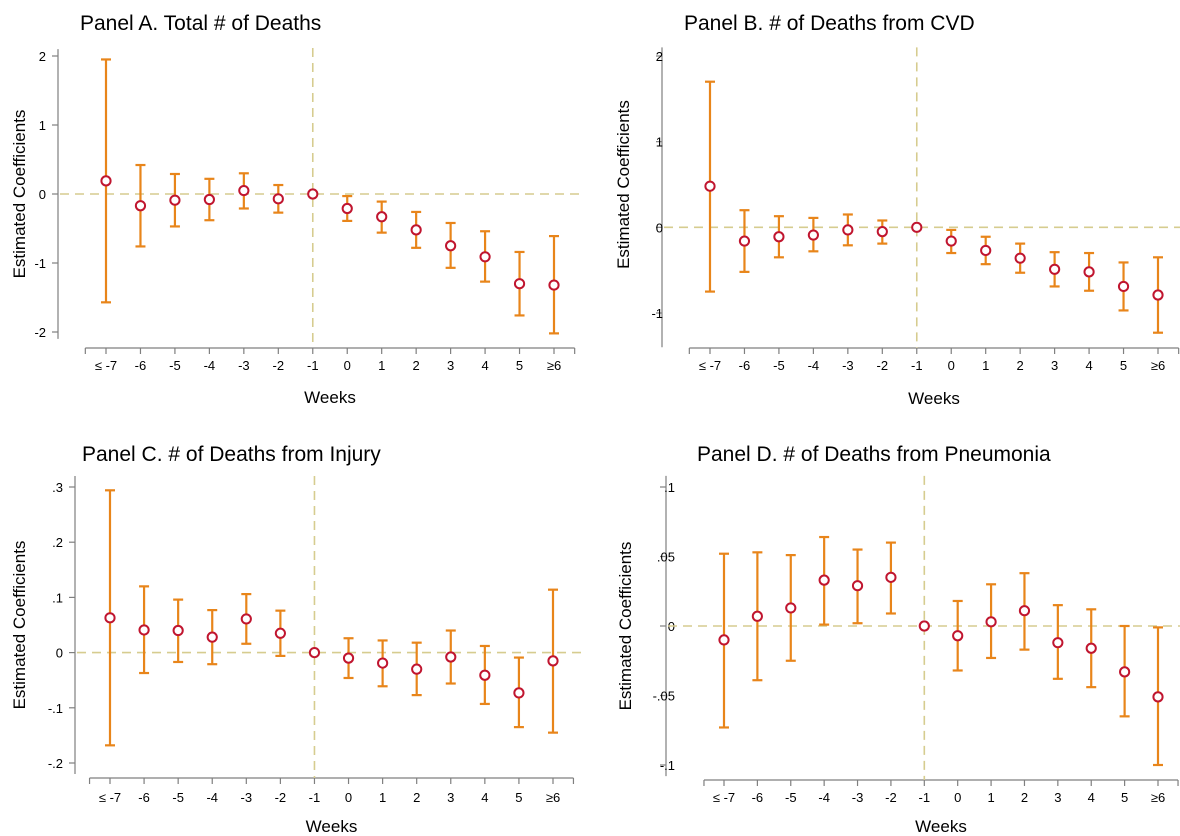 This screenshot has width=1180, height=836. I want to click on y-tick-label: -2, so click(40, 332).